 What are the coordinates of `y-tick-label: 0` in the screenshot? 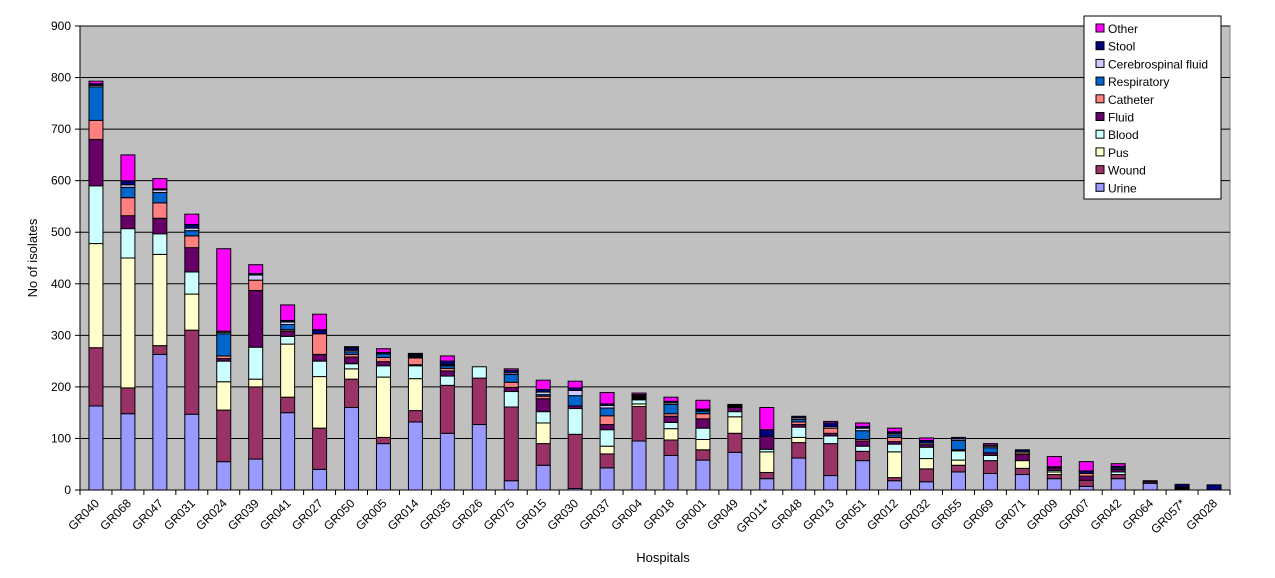 It's located at (67, 490).